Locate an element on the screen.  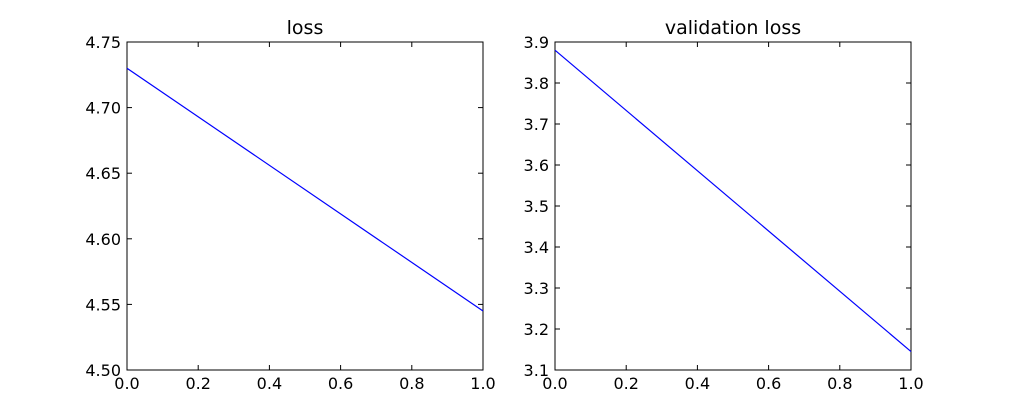
y-tick-label: 3.7 is located at coordinates (536, 124).